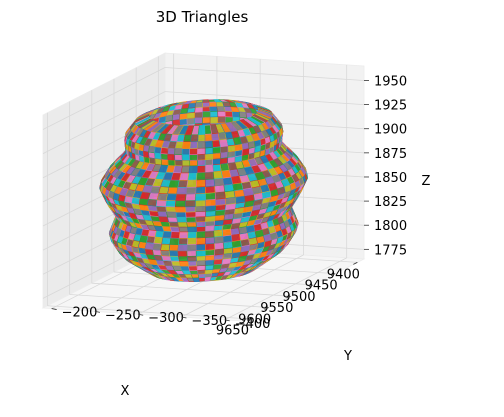  I want to click on z-tick-label: 1775, so click(390, 250).